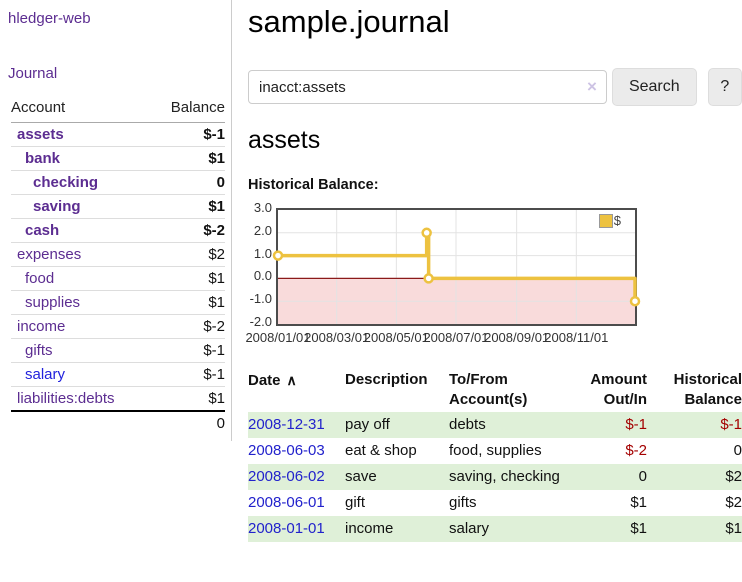 This screenshot has height=582, width=742. I want to click on search-box: ×, so click(427, 87).